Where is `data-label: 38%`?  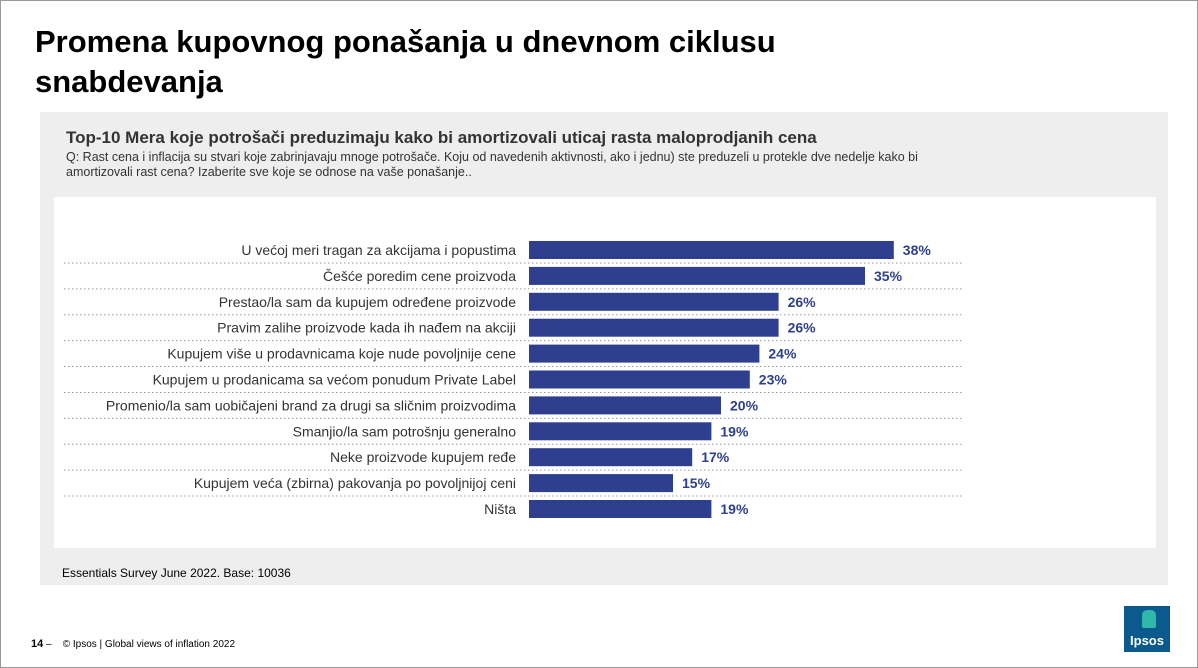
data-label: 38% is located at coordinates (917, 250).